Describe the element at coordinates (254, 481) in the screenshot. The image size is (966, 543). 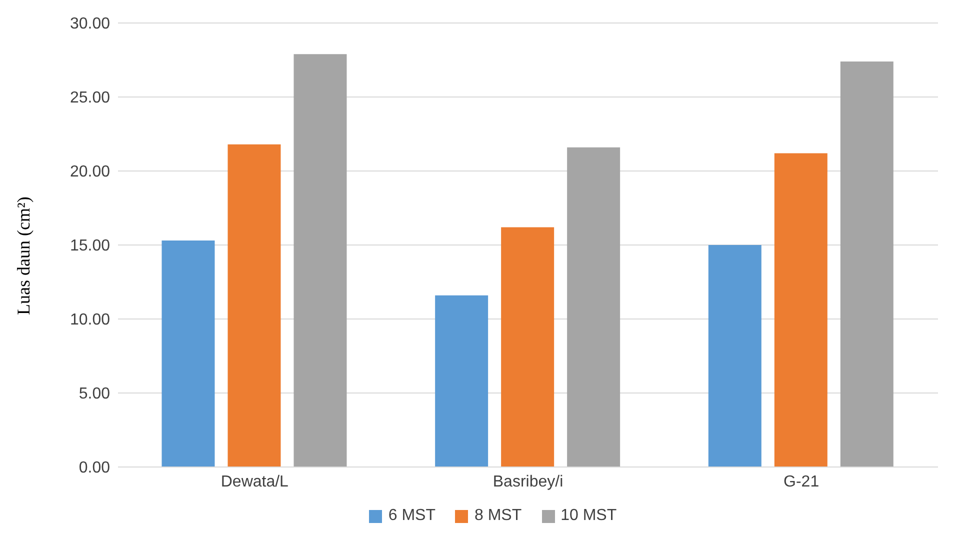
I see `x-tick-label: Dewata/L` at that location.